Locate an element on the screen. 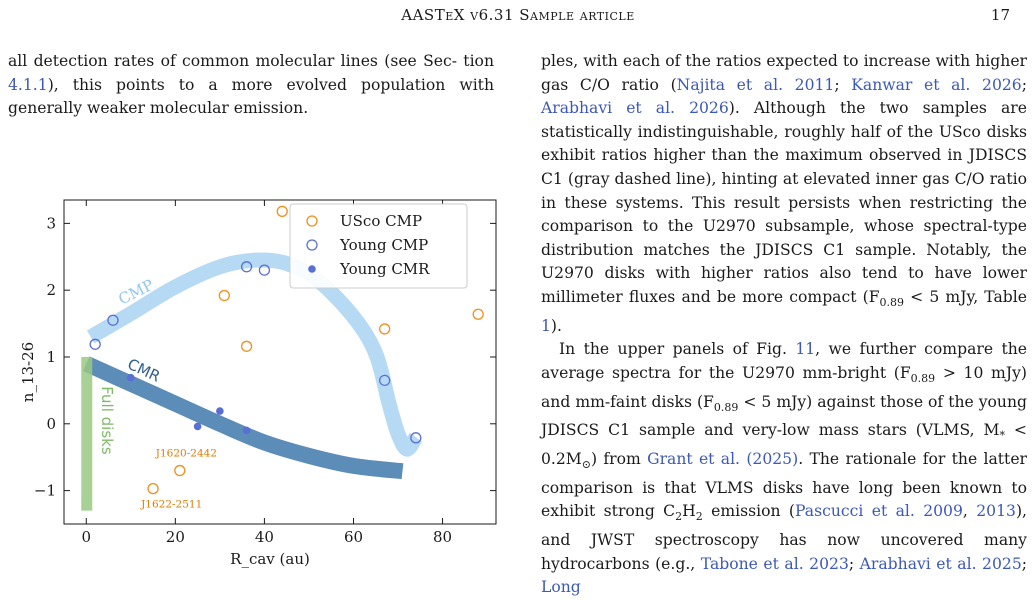 This screenshot has width=1036, height=600. citation-link: 2013 is located at coordinates (996, 511).